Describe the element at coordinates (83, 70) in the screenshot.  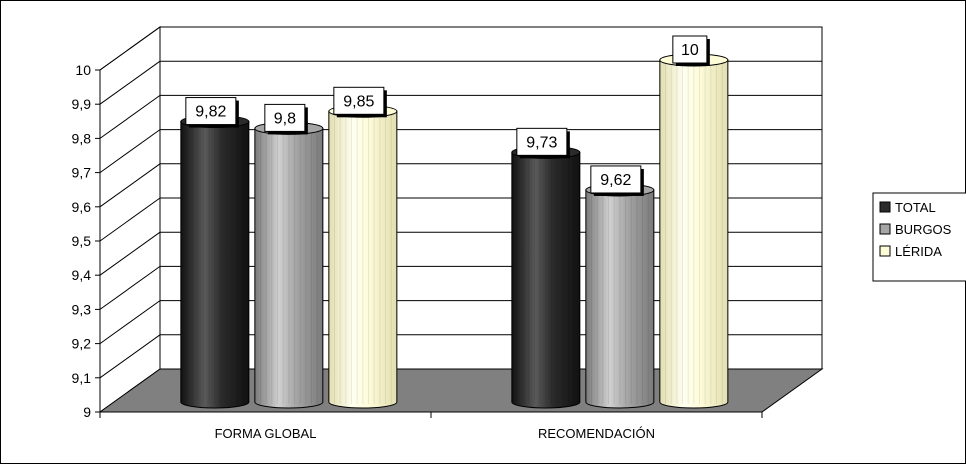
I see `y-tick-label: 10` at that location.